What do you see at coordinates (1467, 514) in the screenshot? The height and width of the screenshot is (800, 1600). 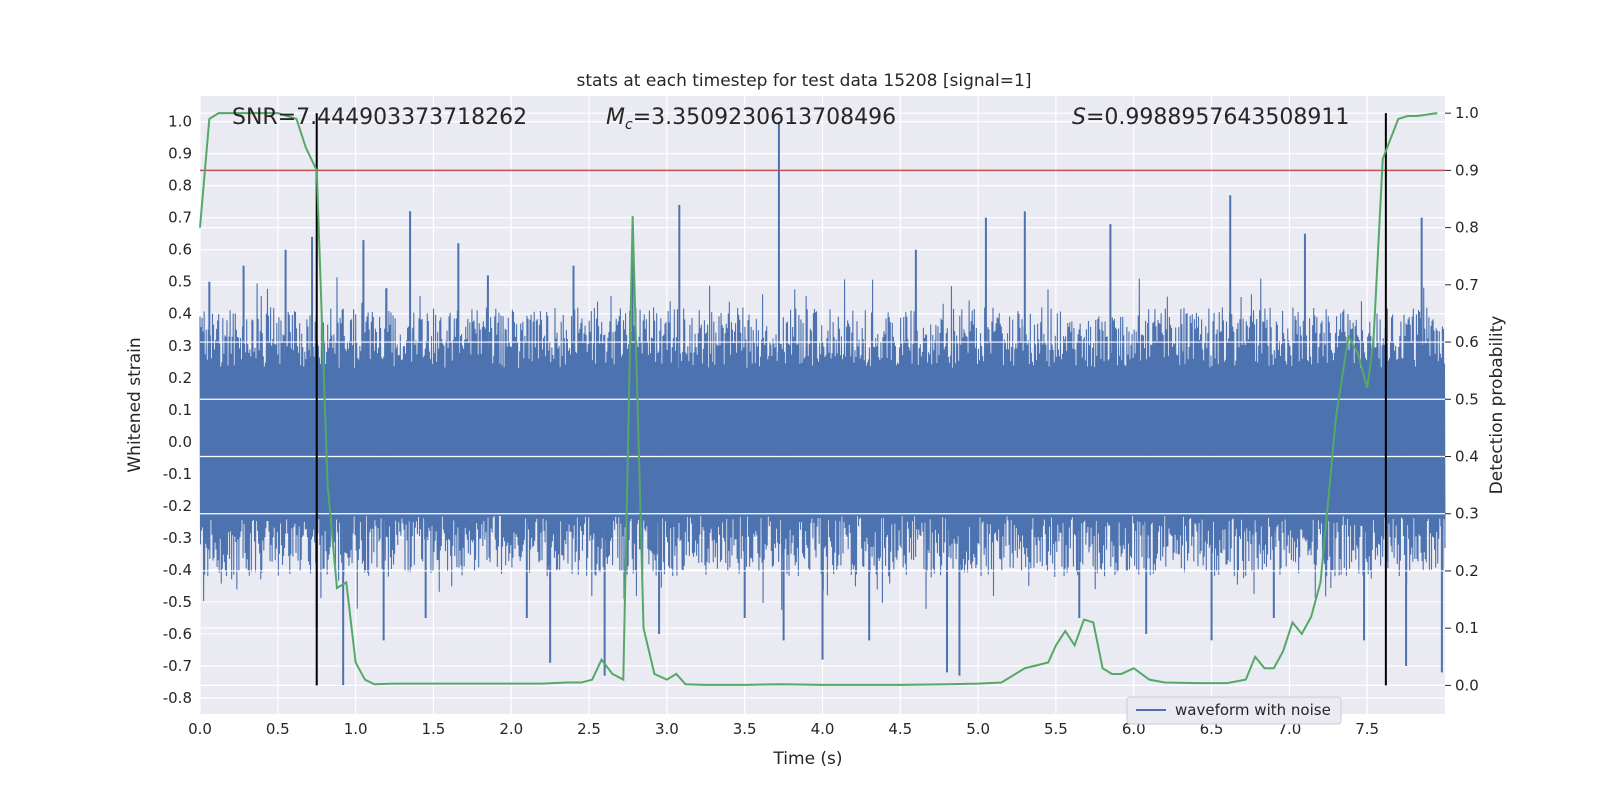 I see `y-right-tick-label: 0.3` at bounding box center [1467, 514].